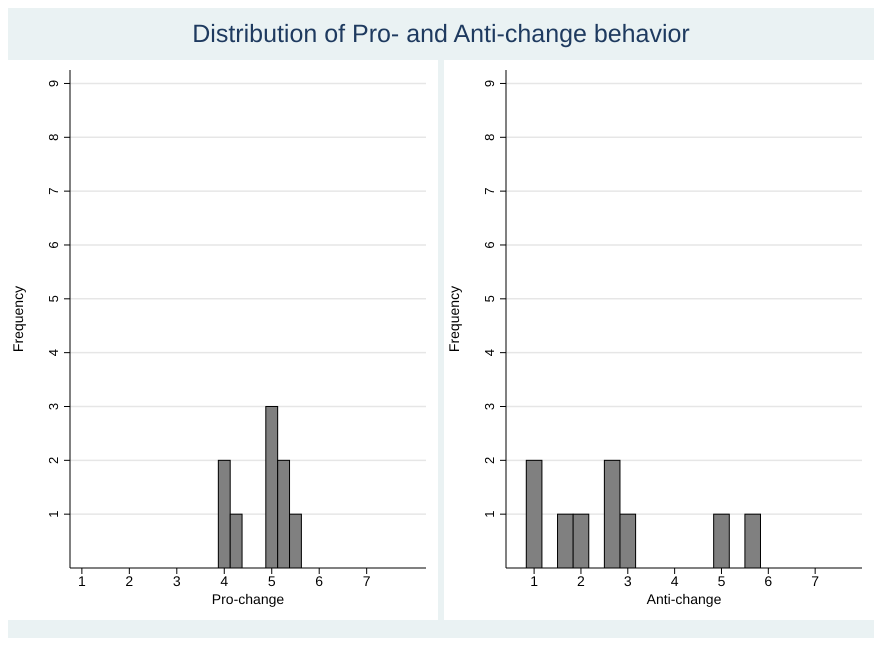 The height and width of the screenshot is (648, 882). What do you see at coordinates (248, 599) in the screenshot?
I see `x-axis-title: Pro-change` at bounding box center [248, 599].